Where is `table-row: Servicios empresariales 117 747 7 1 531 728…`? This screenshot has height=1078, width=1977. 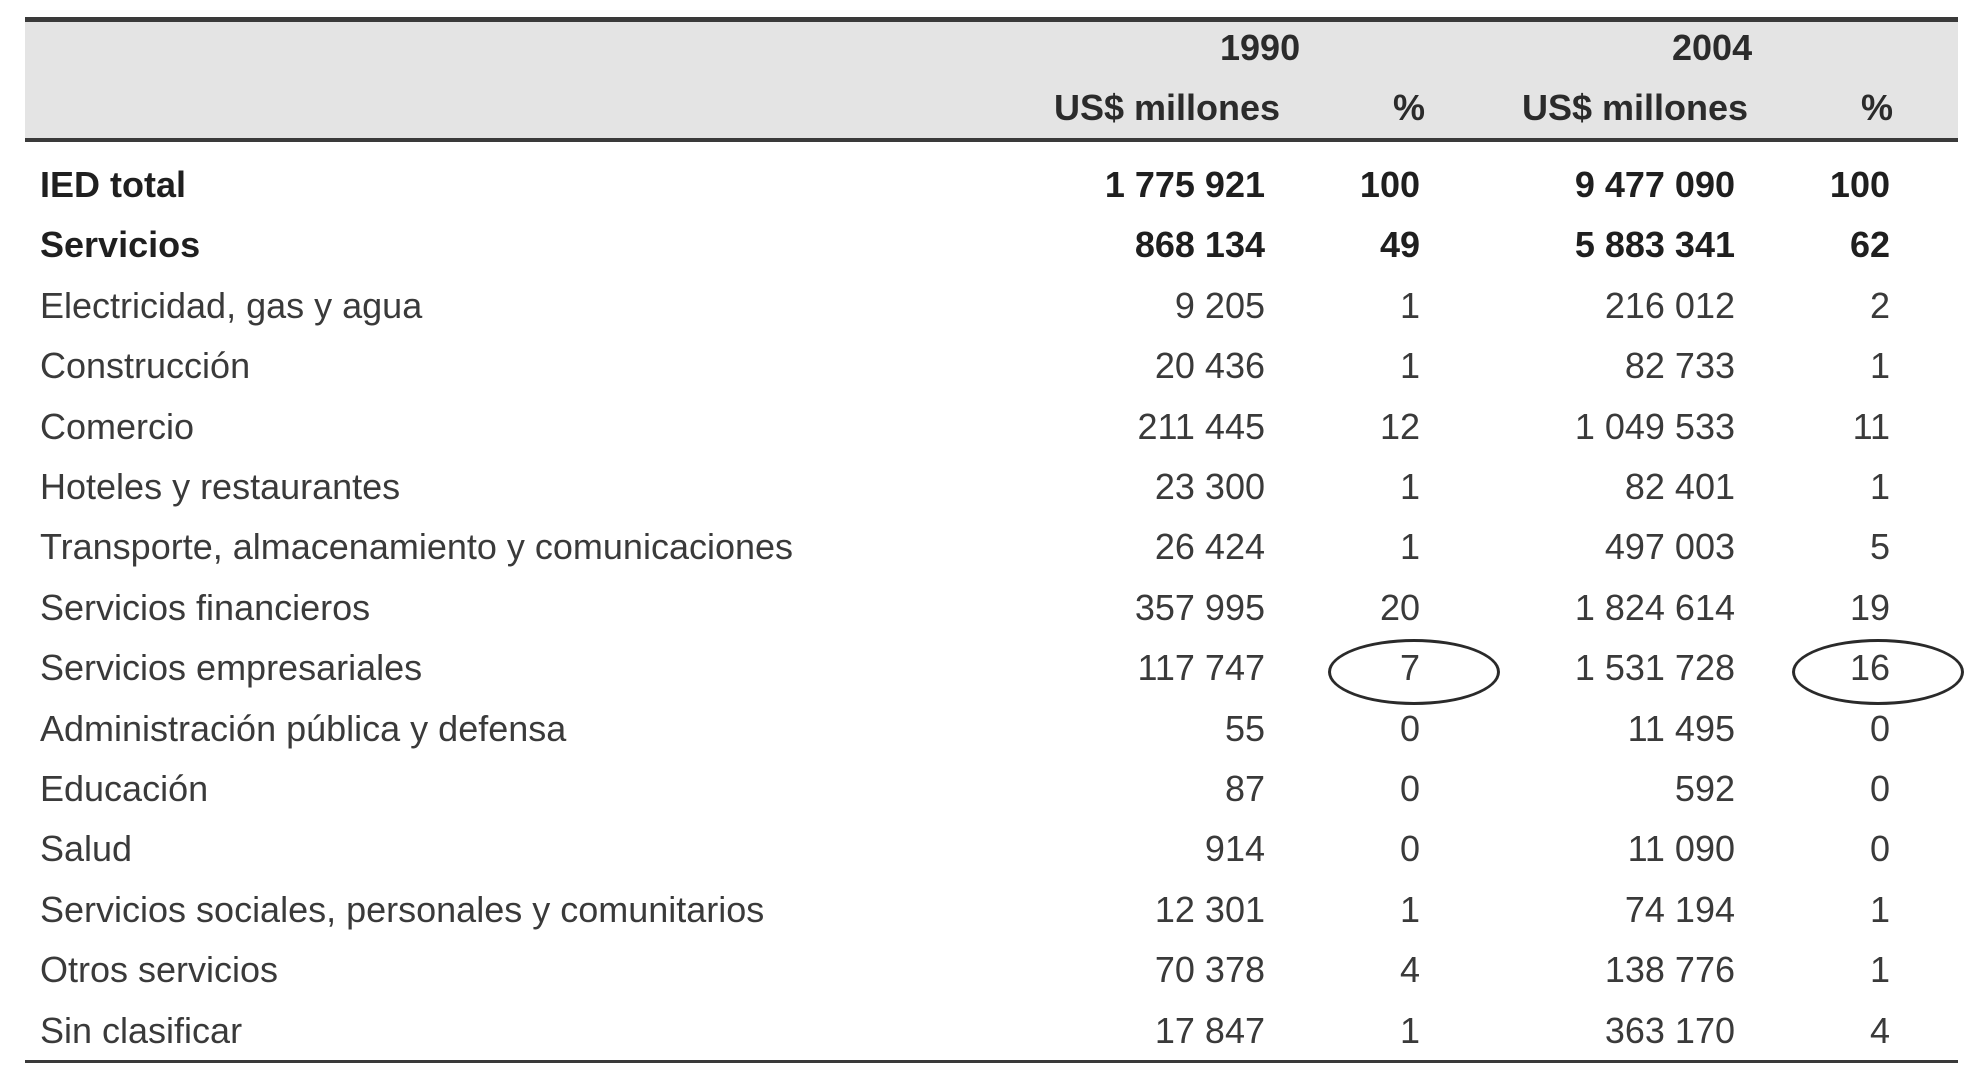 table-row: Servicios empresariales 117 747 7 1 531 728… is located at coordinates (988, 672).